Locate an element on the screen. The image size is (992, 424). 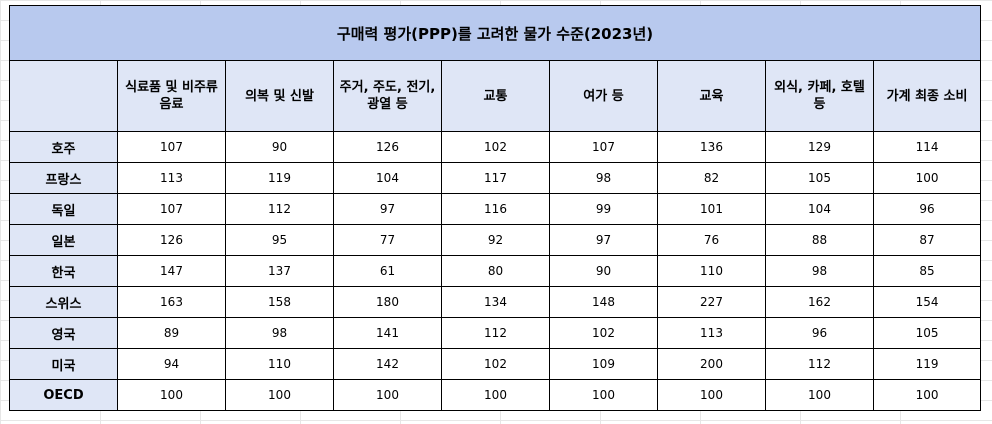
country-cell: 미국 is located at coordinates (63, 364).